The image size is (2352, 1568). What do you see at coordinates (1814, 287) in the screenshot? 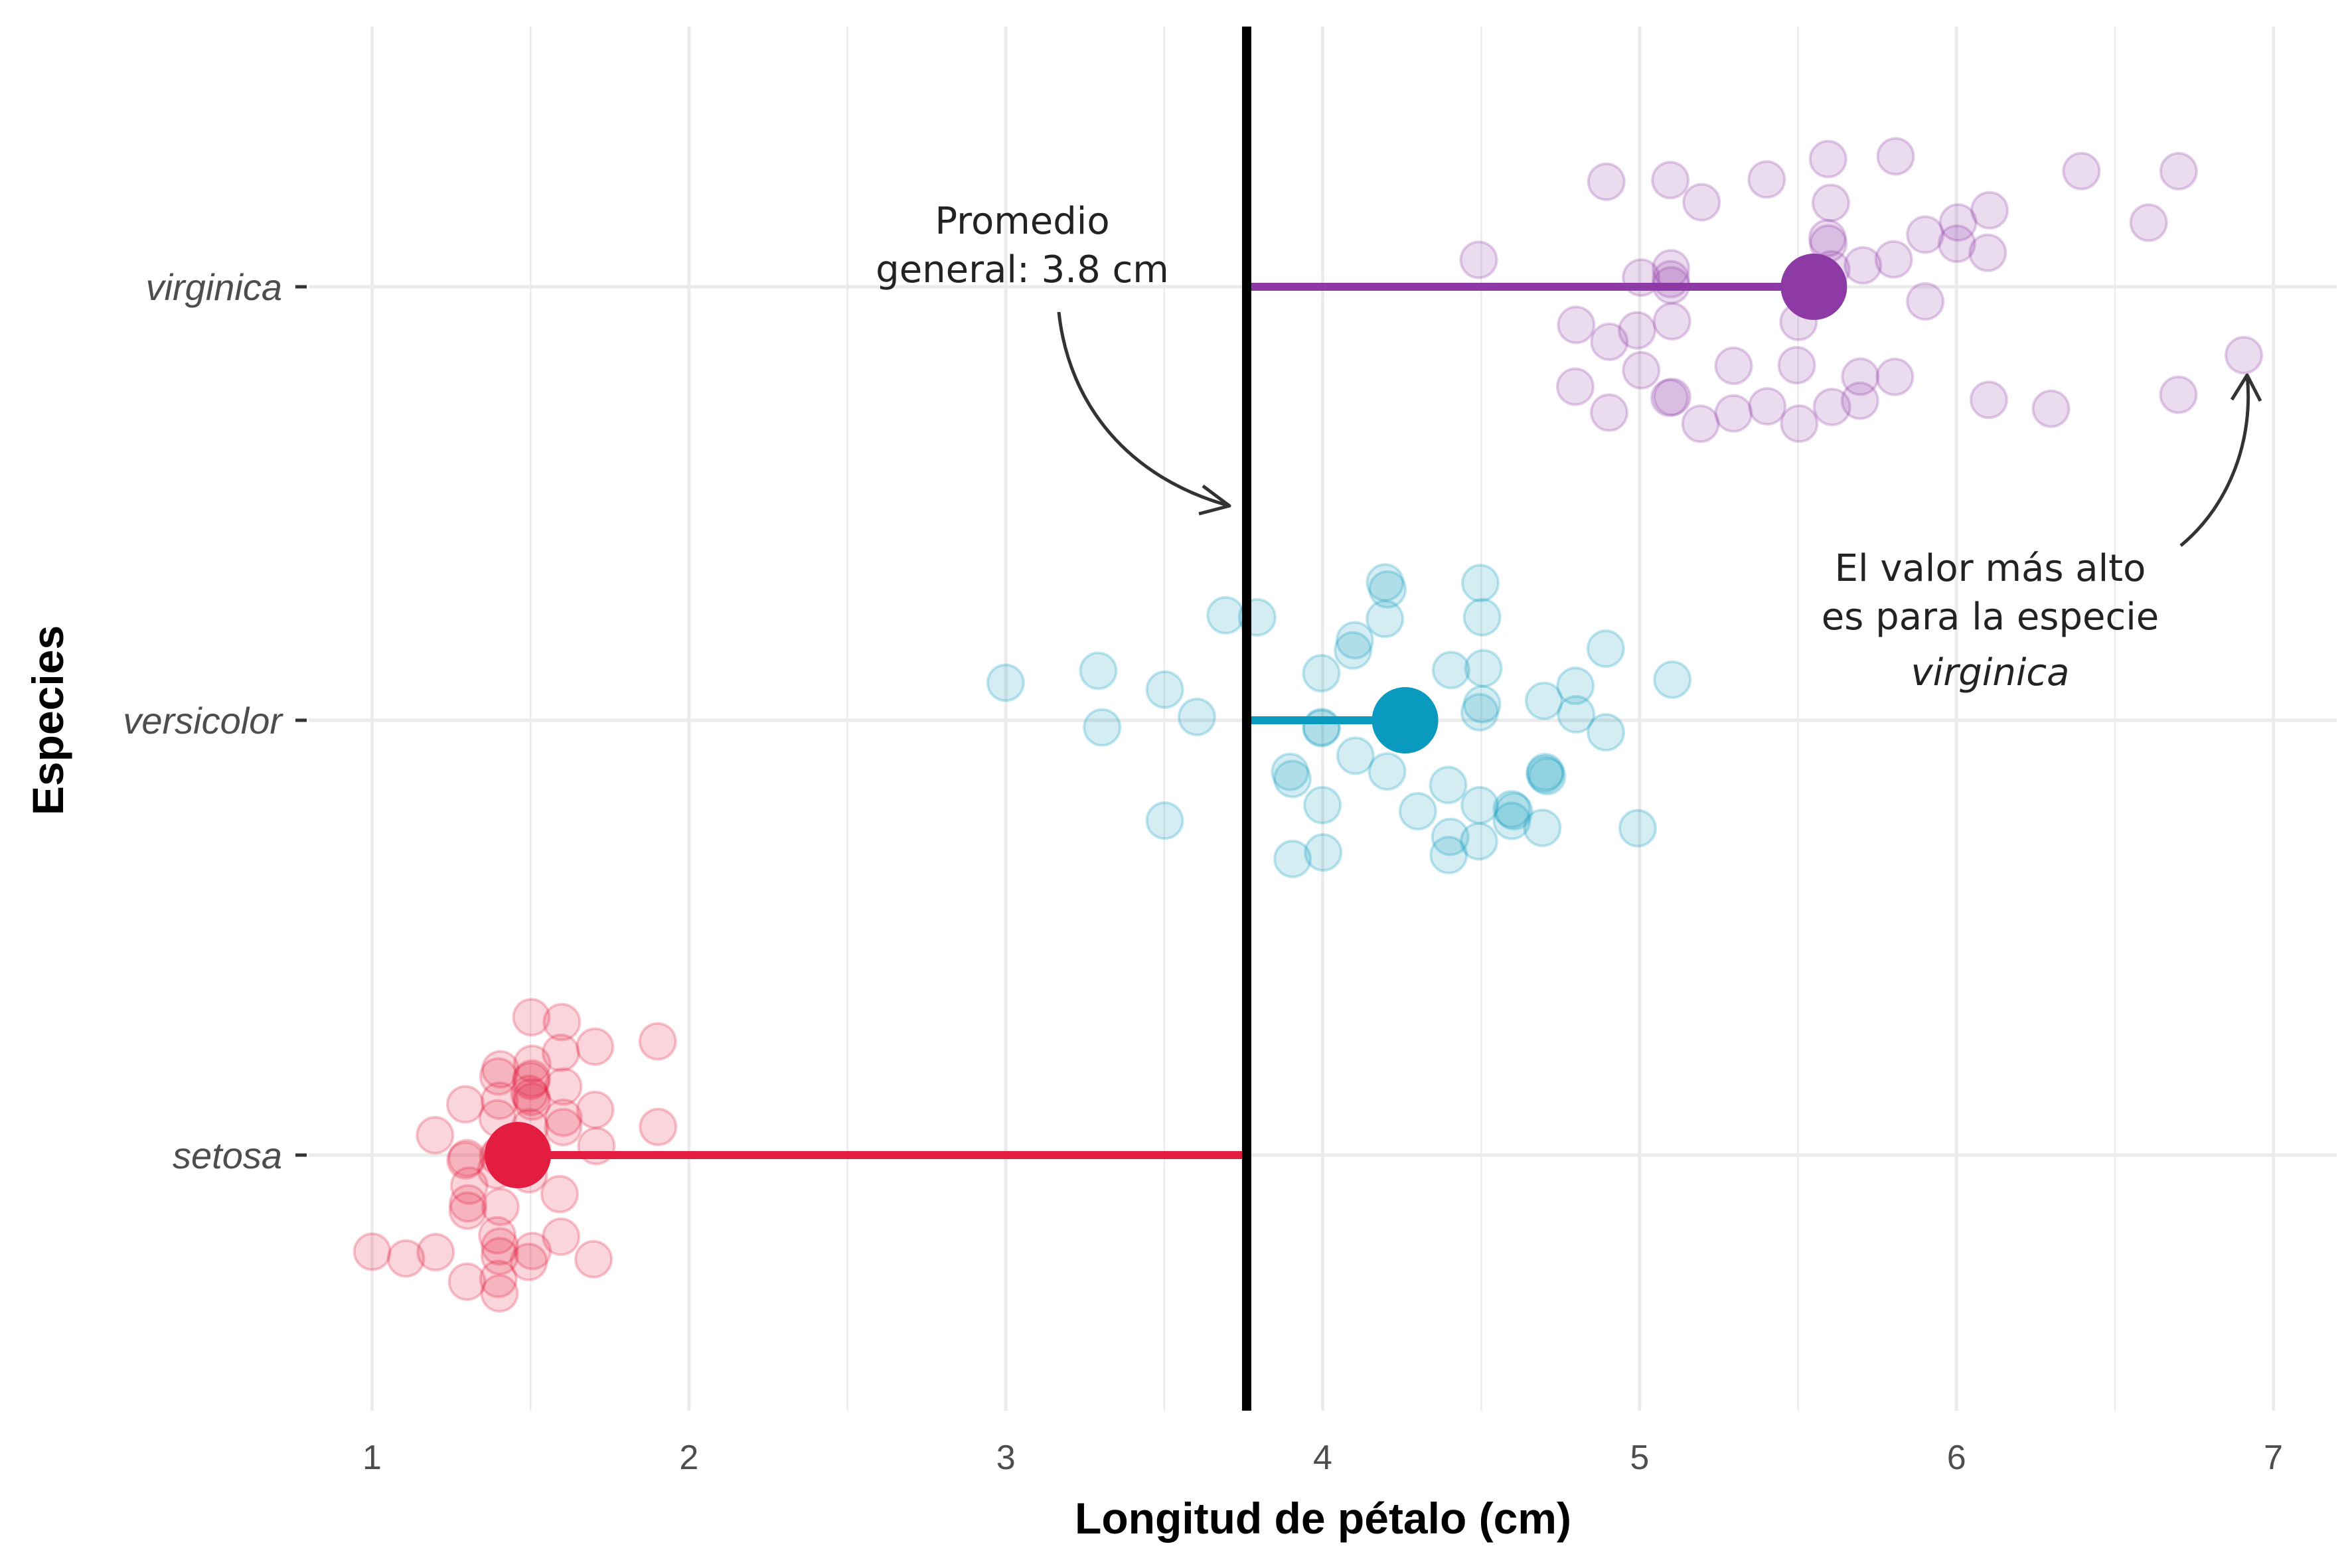
I see `mean-point-virginica` at bounding box center [1814, 287].